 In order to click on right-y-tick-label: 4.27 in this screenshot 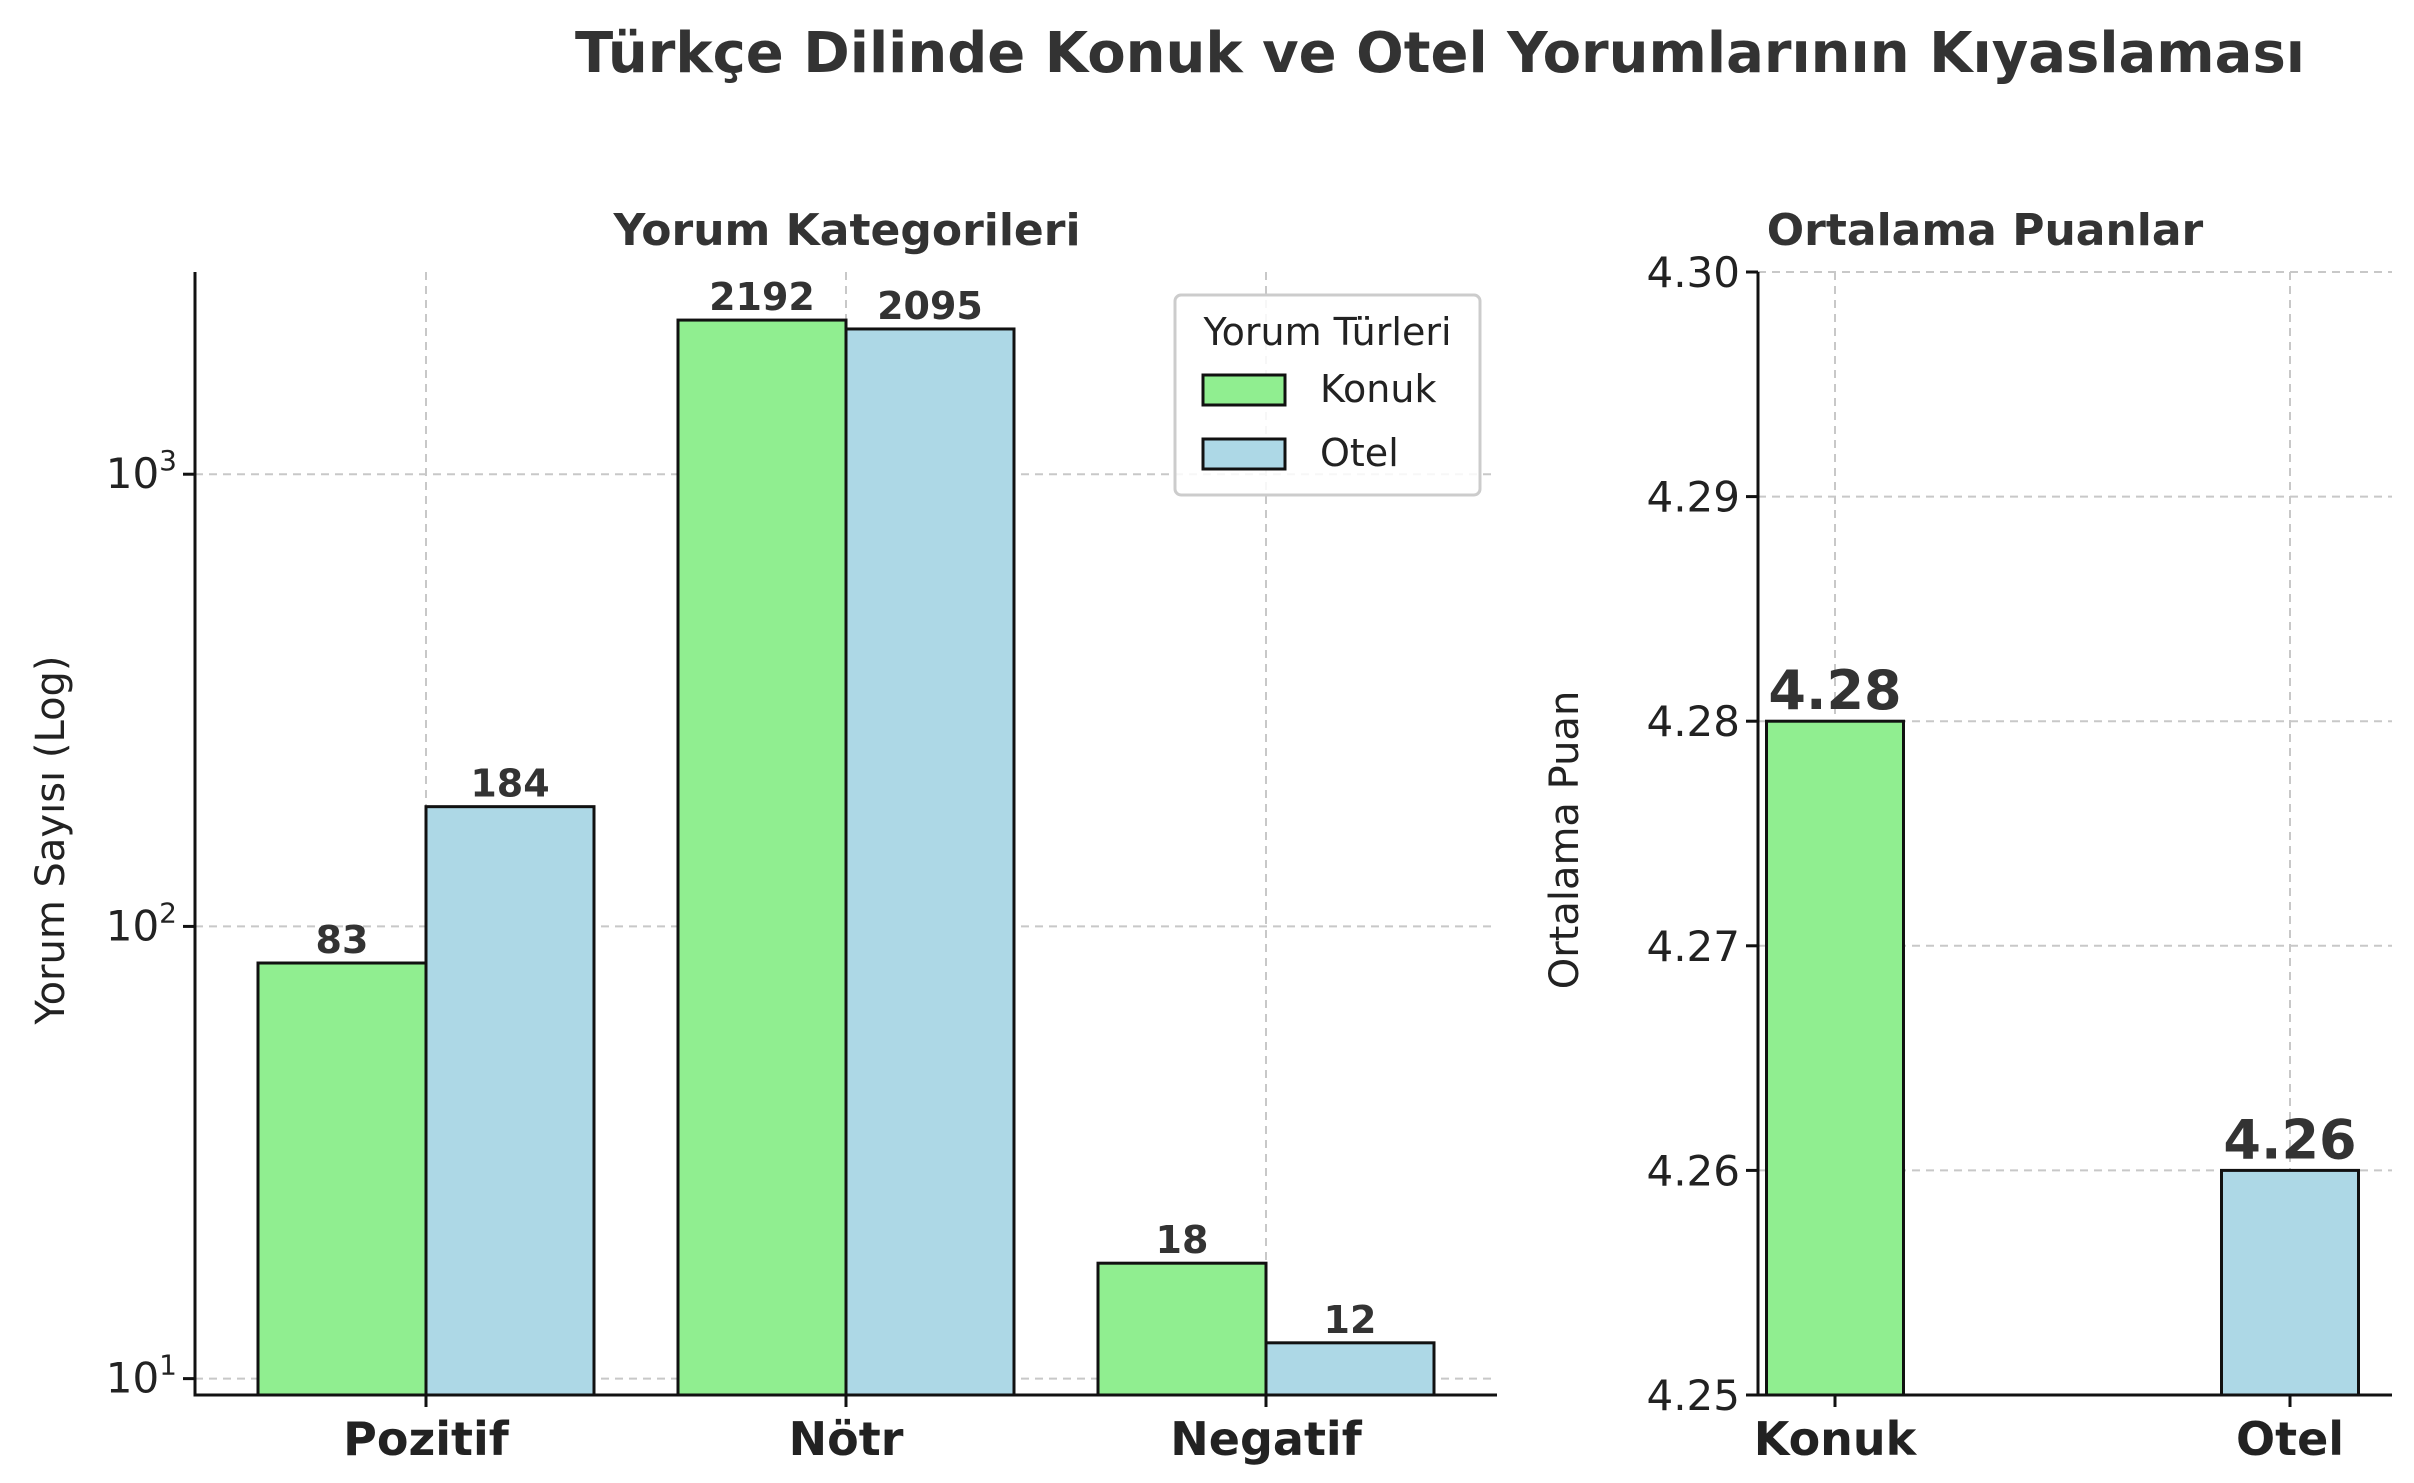, I will do `click(1693, 946)`.